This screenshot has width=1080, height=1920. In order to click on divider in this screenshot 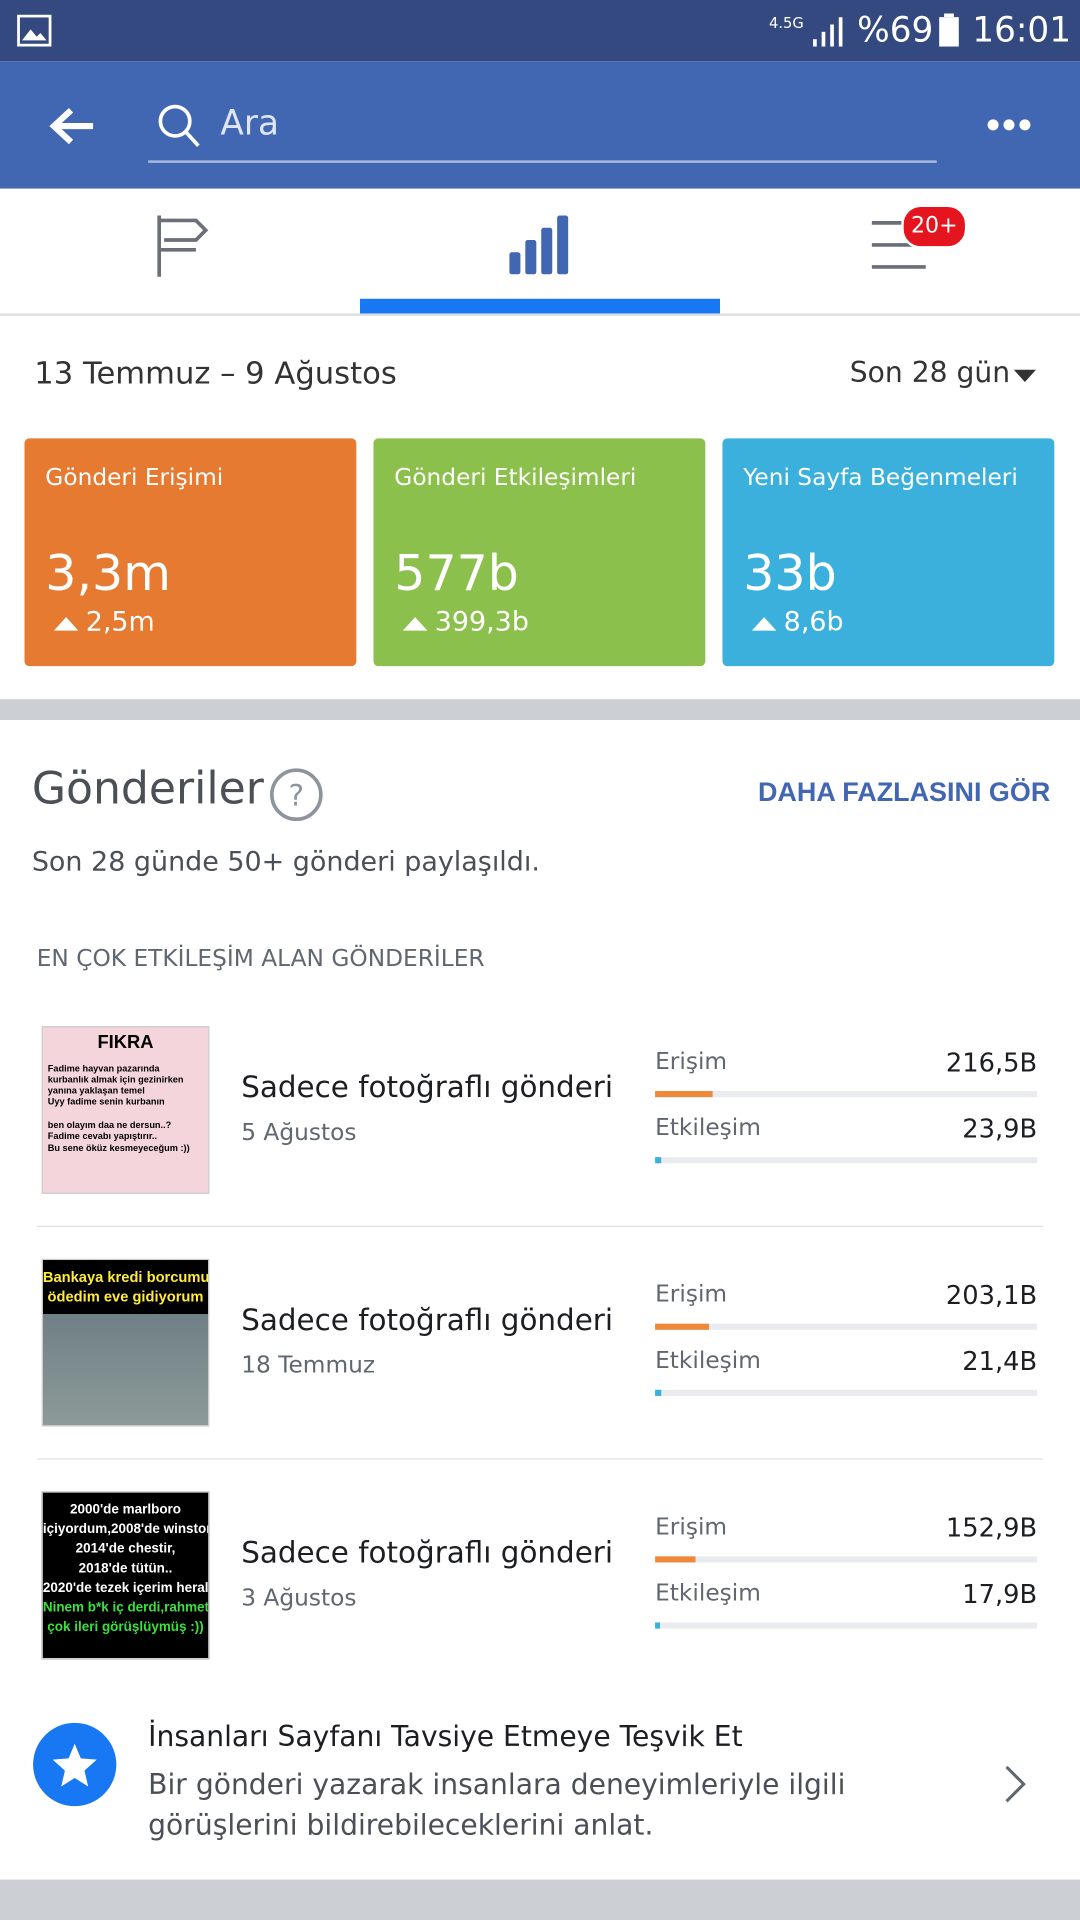, I will do `click(540, 314)`.